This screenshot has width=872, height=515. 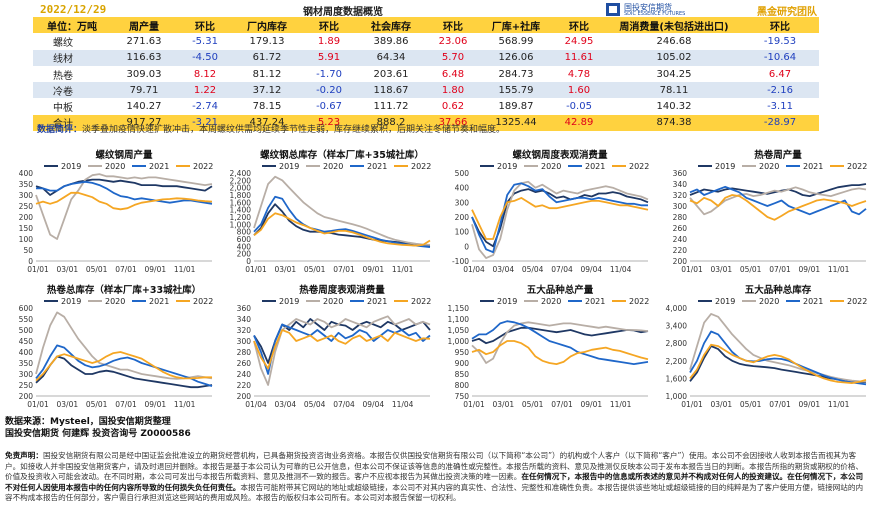 I want to click on table-cell: 5.70, so click(x=453, y=57).